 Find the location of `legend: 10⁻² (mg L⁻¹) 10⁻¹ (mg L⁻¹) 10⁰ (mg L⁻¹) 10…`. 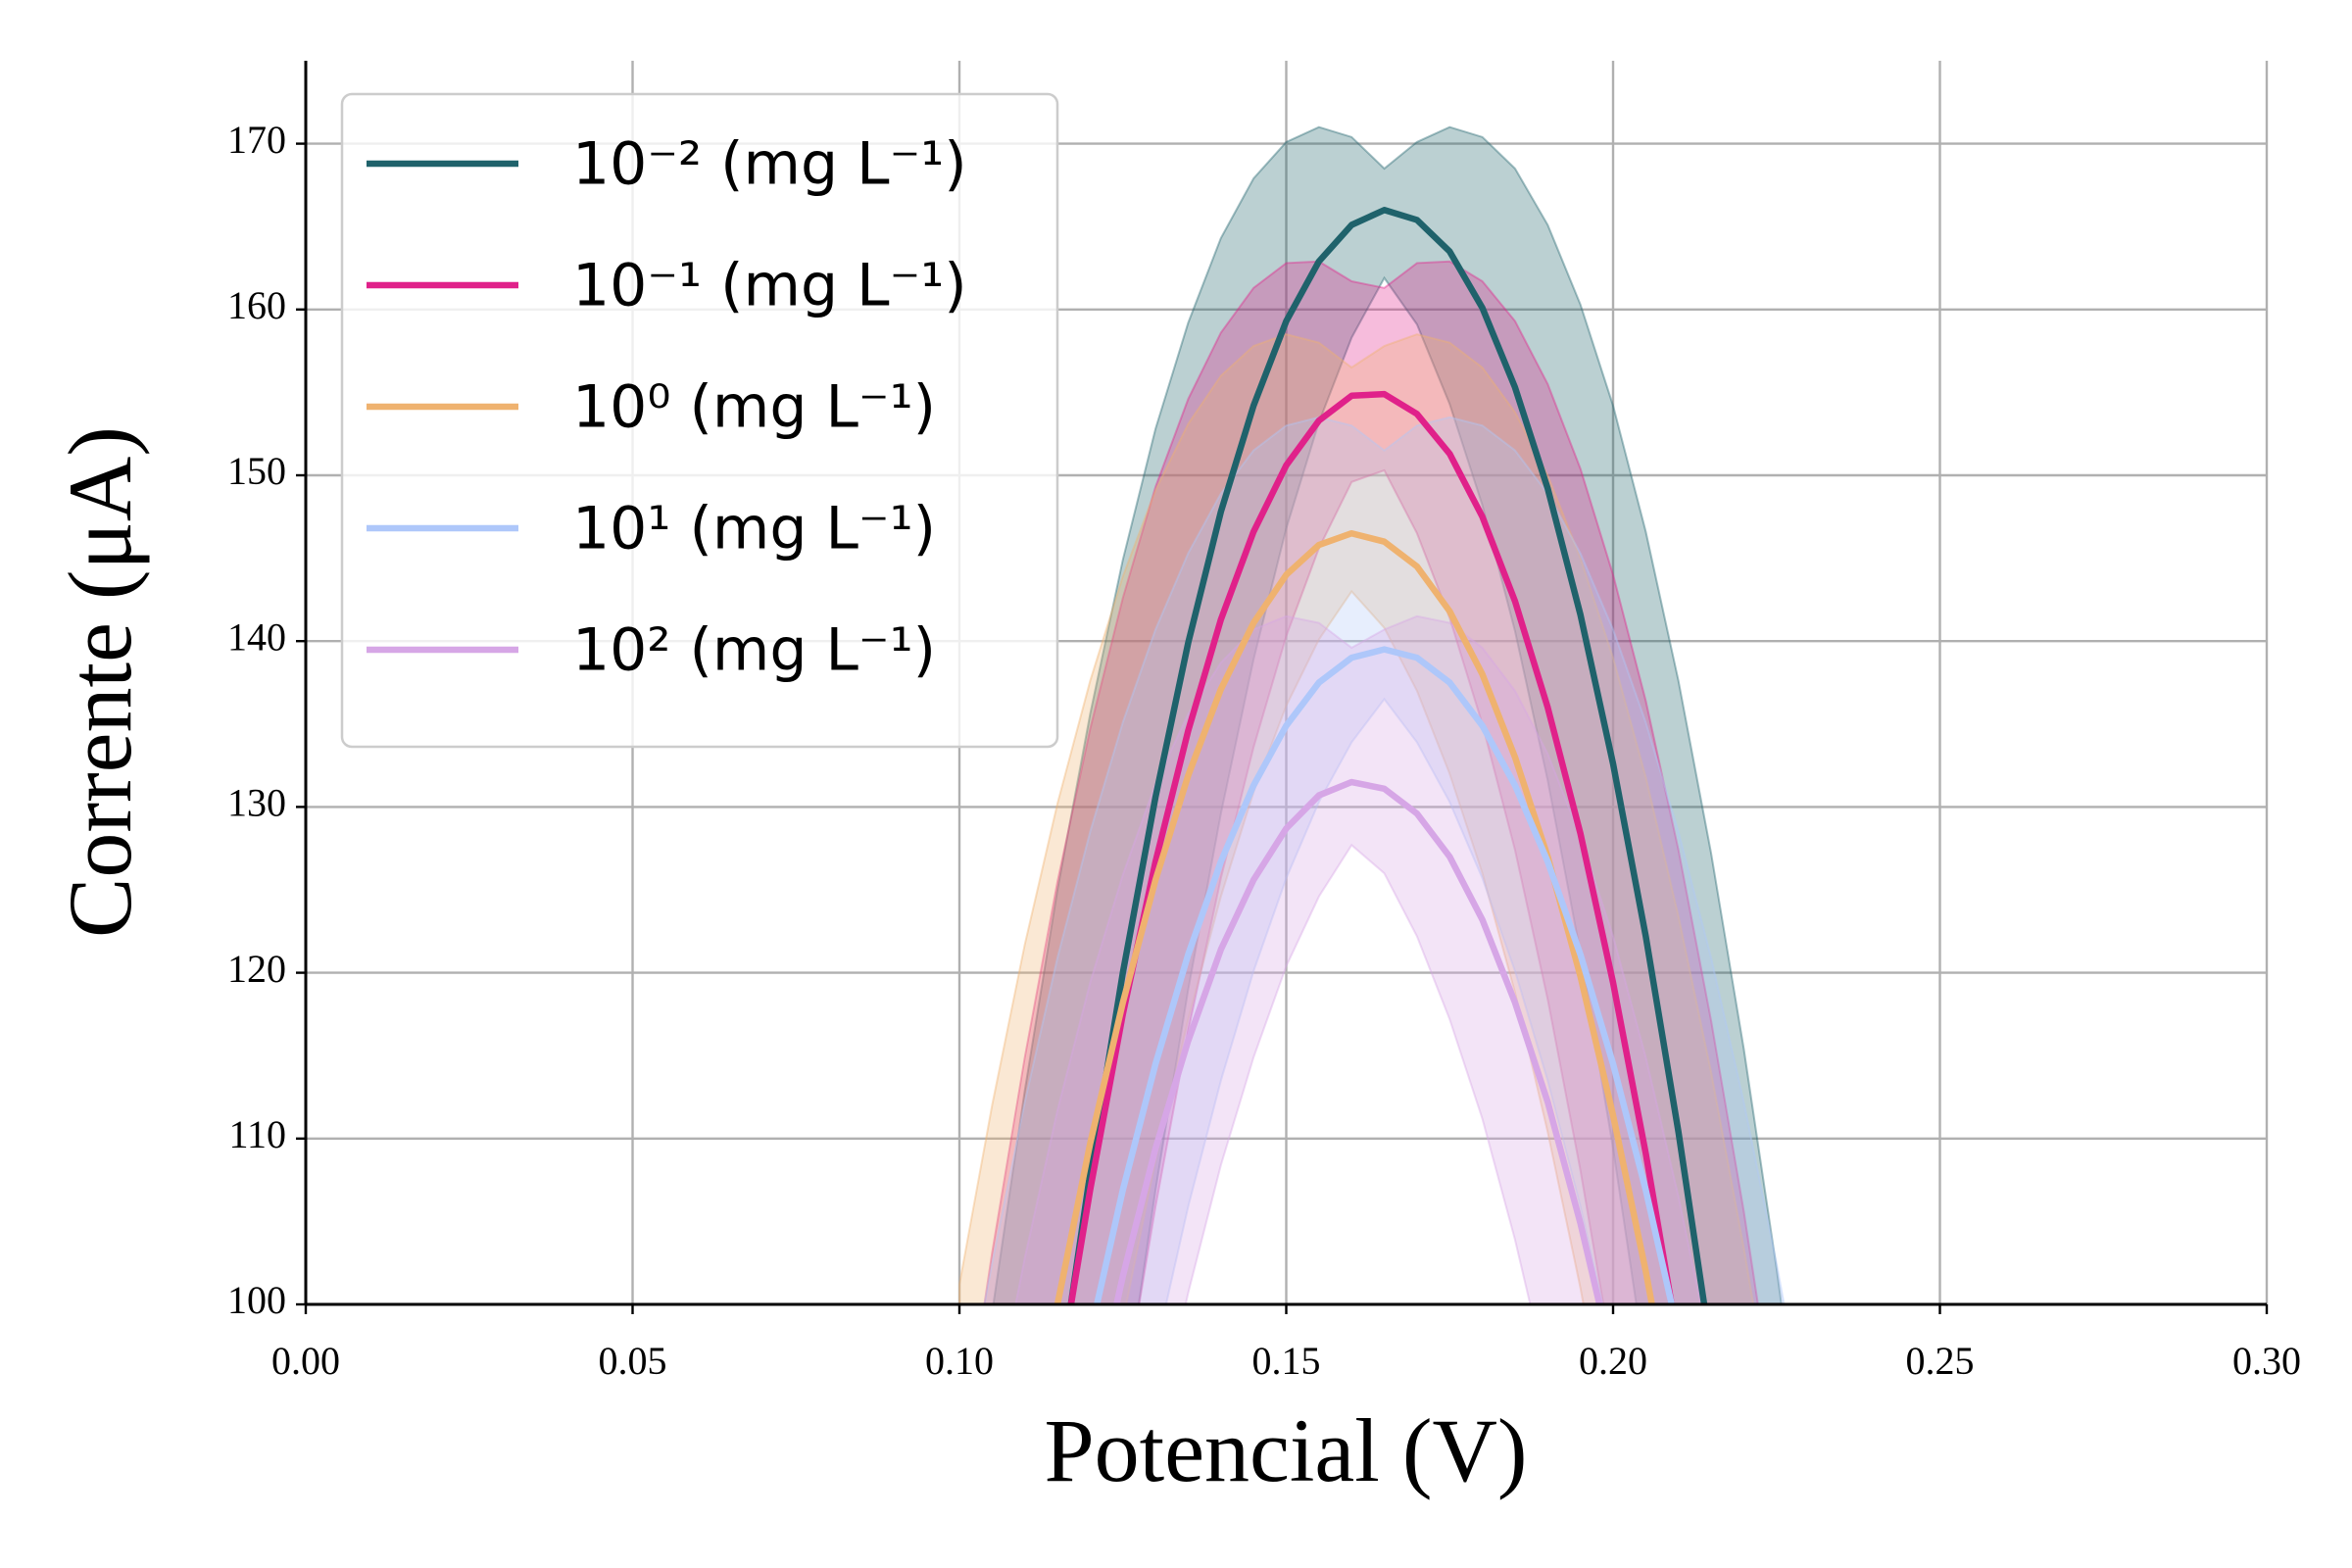

legend: 10⁻² (mg L⁻¹) 10⁻¹ (mg L⁻¹) 10⁰ (mg L⁻¹) 10… is located at coordinates (699, 420).